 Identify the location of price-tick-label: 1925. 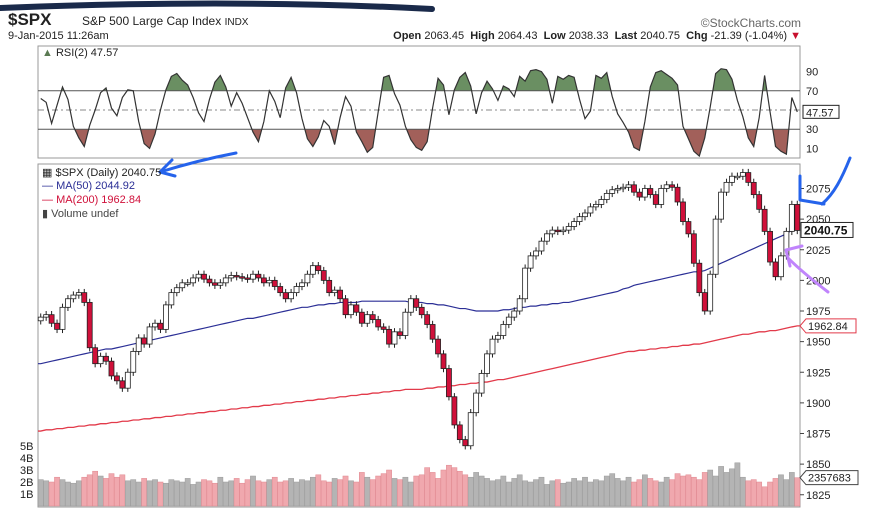
(818, 373).